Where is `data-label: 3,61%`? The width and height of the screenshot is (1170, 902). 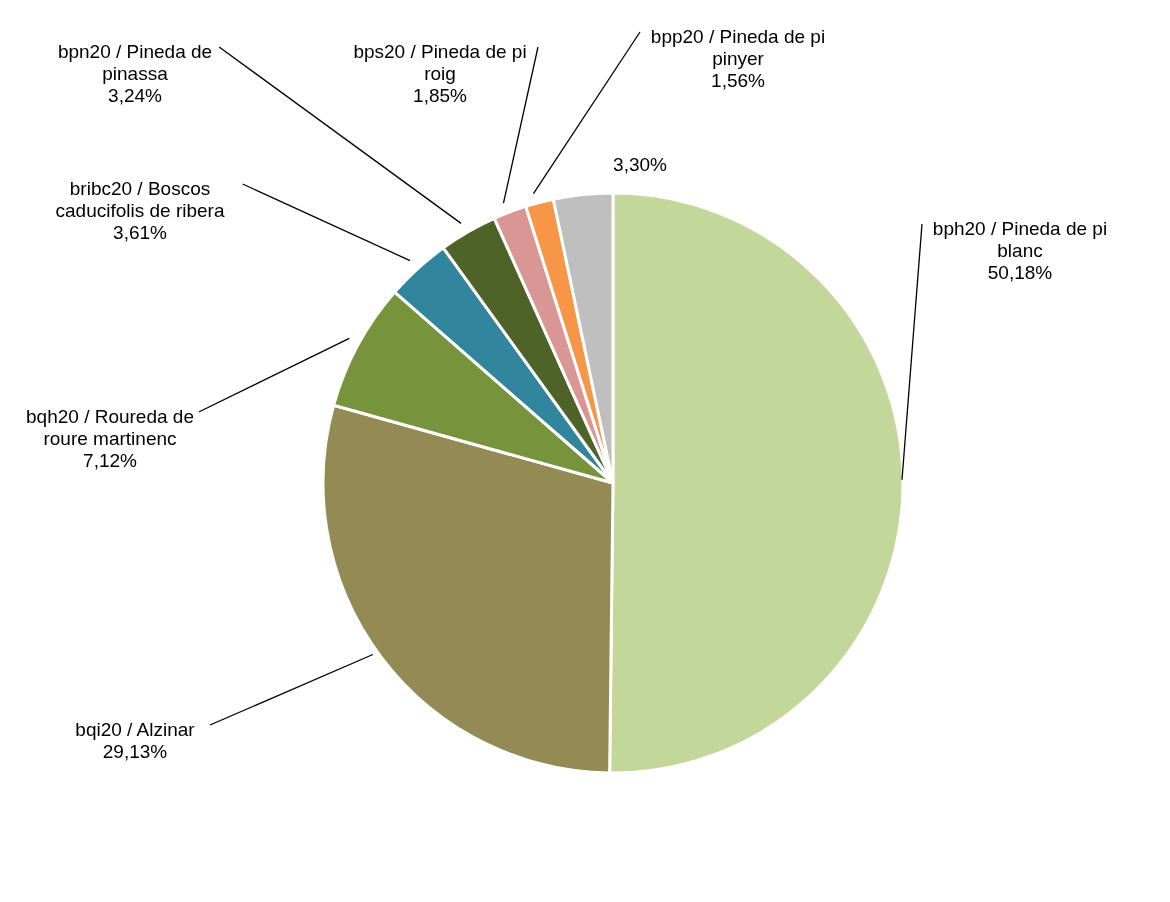 data-label: 3,61% is located at coordinates (140, 233).